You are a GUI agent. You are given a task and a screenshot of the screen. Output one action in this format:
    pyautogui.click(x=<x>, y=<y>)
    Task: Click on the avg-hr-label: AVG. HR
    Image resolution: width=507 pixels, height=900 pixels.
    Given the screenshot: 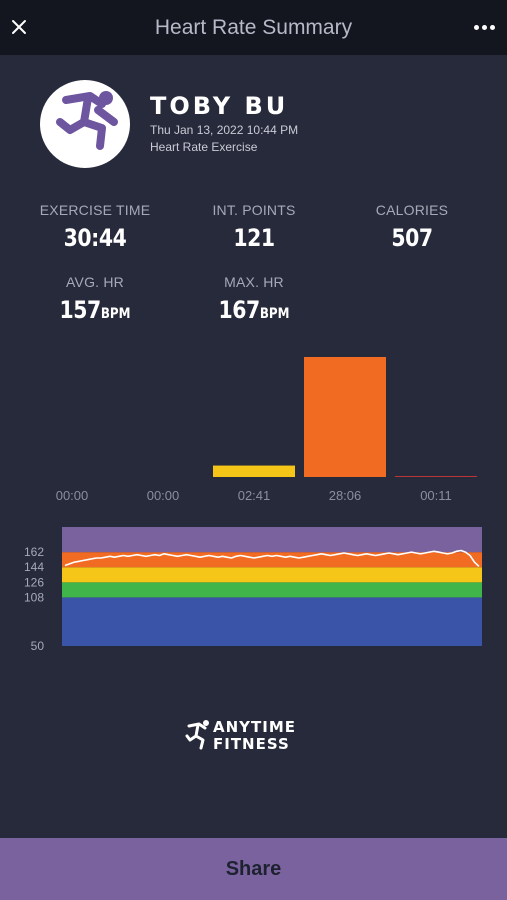 What is the action you would take?
    pyautogui.click(x=95, y=282)
    